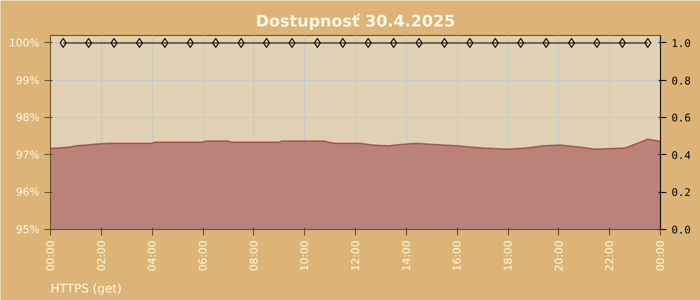 The width and height of the screenshot is (700, 300). What do you see at coordinates (406, 256) in the screenshot?
I see `x-tick-label: 14:00` at bounding box center [406, 256].